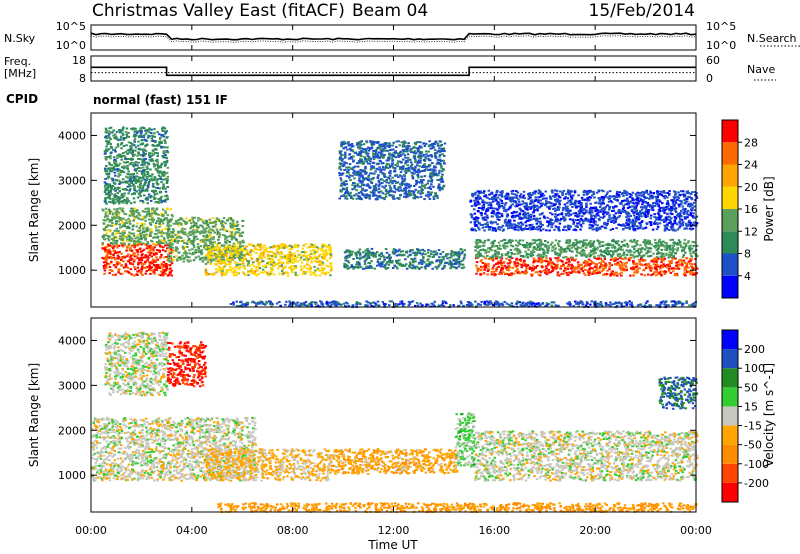 This screenshot has height=554, width=800. What do you see at coordinates (394, 530) in the screenshot?
I see `x-tick-label: 12:00` at bounding box center [394, 530].